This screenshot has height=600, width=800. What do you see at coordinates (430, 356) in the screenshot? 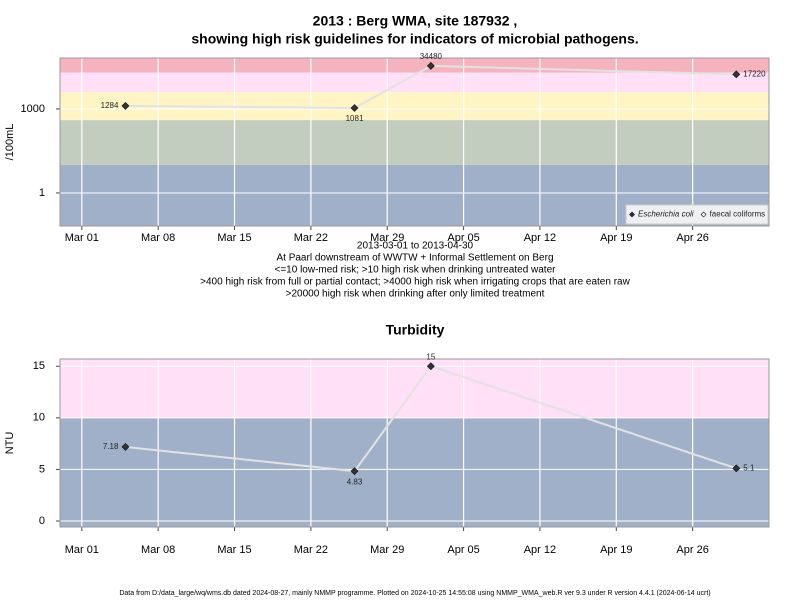
I see `data-label: 15` at bounding box center [430, 356].